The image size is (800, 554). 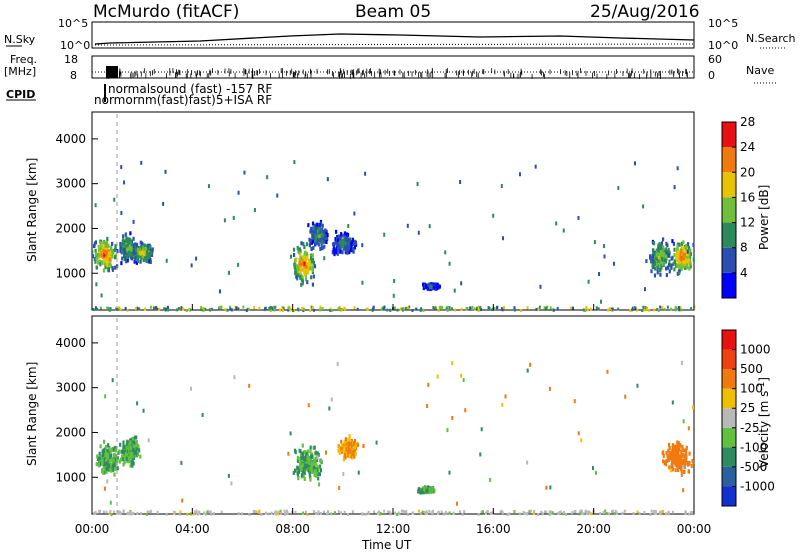 I want to click on beam-title: Beam 05, so click(x=393, y=12).